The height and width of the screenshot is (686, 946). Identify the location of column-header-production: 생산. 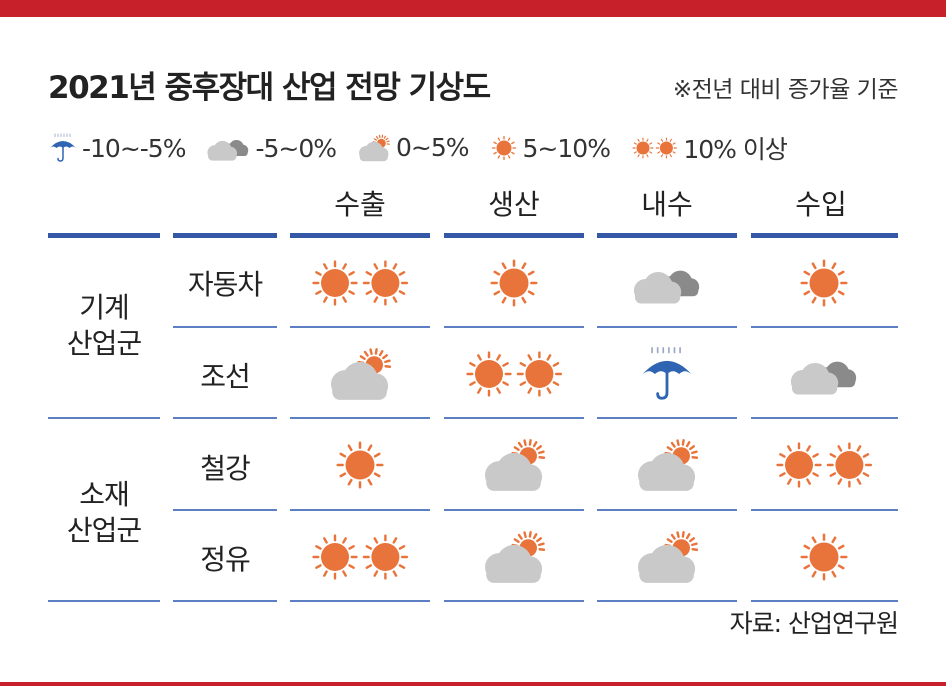
(514, 204).